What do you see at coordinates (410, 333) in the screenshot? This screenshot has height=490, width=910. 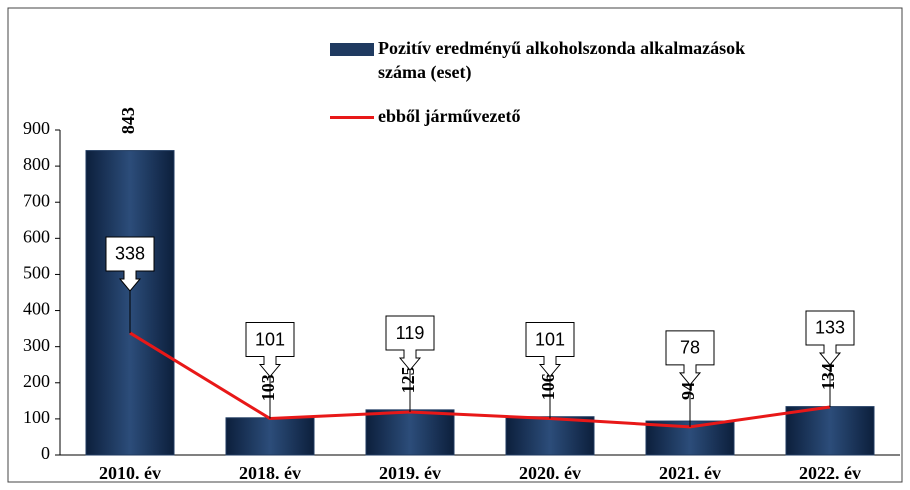 I see `line-value-label: 119` at bounding box center [410, 333].